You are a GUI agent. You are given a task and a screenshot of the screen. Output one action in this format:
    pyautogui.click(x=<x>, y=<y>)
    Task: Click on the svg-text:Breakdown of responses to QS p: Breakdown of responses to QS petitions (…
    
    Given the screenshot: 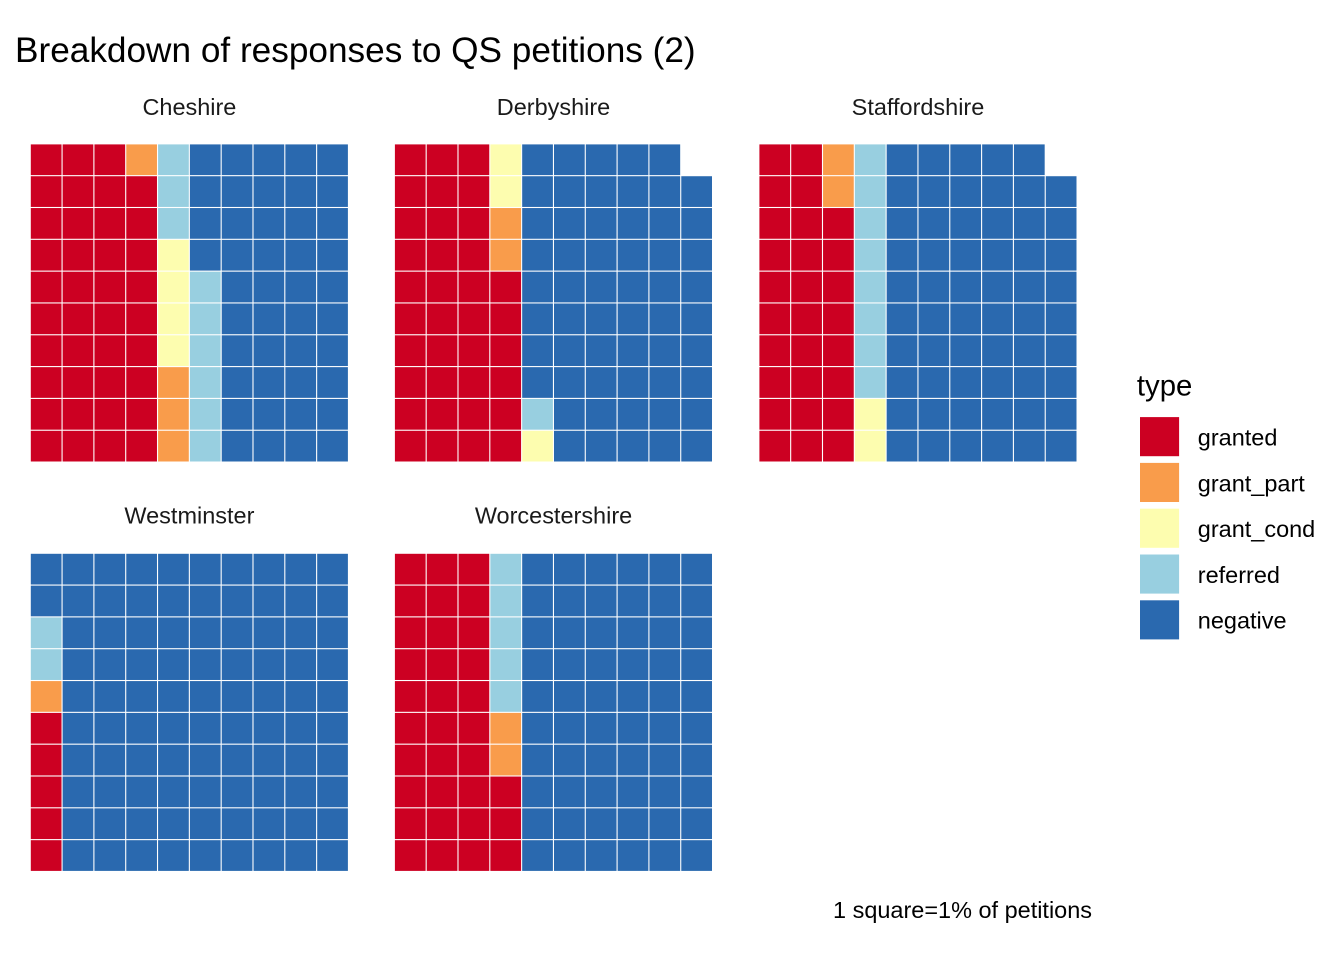 What is the action you would take?
    pyautogui.click(x=355, y=50)
    